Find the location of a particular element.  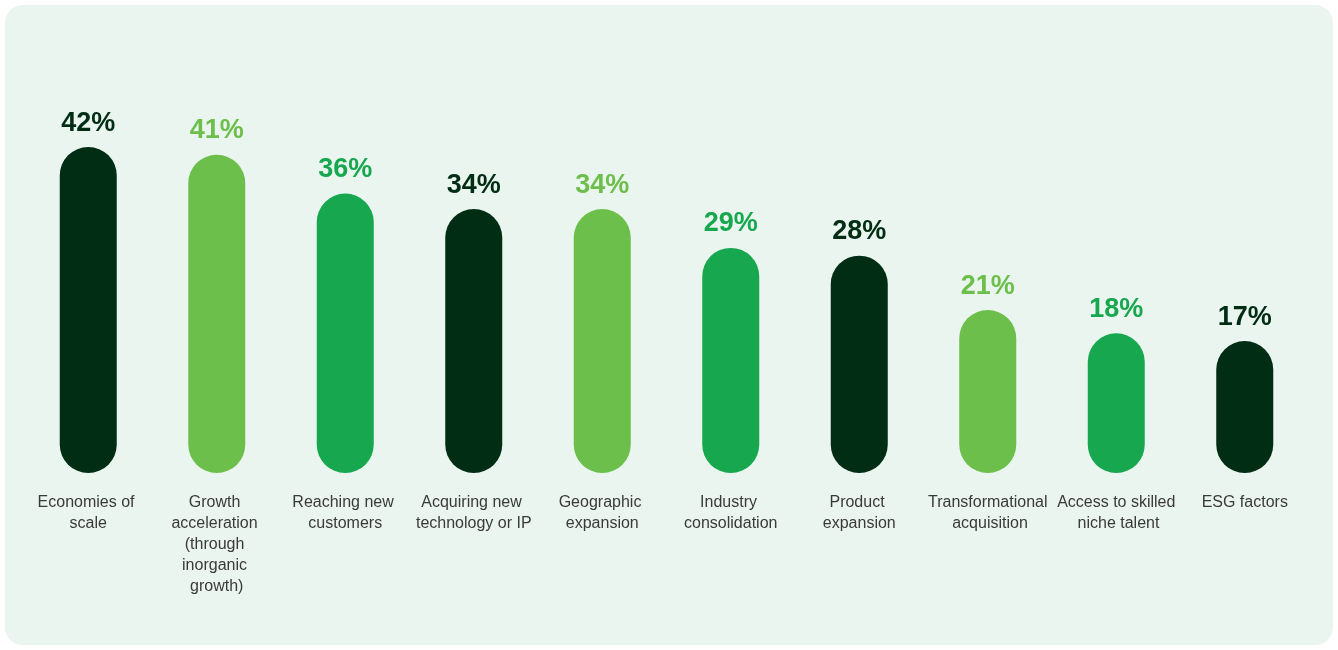

x-tick-label: Growth acceleration (through inorganic growth) is located at coordinates (217, 543).